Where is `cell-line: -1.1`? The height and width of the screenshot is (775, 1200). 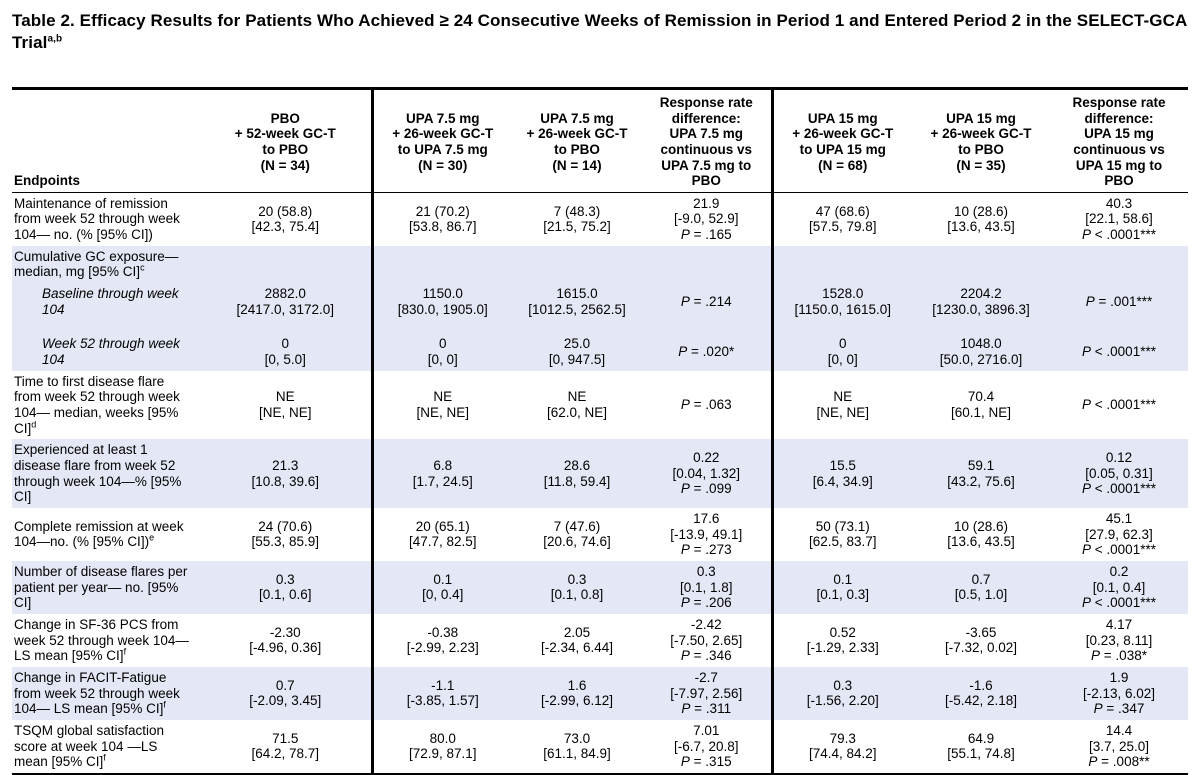
cell-line: -1.1 is located at coordinates (443, 685).